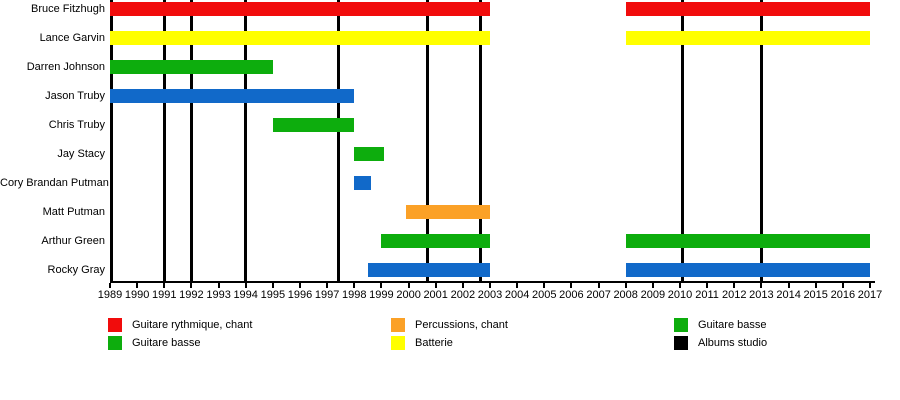  I want to click on x-axis-year-label: 2010, so click(680, 295).